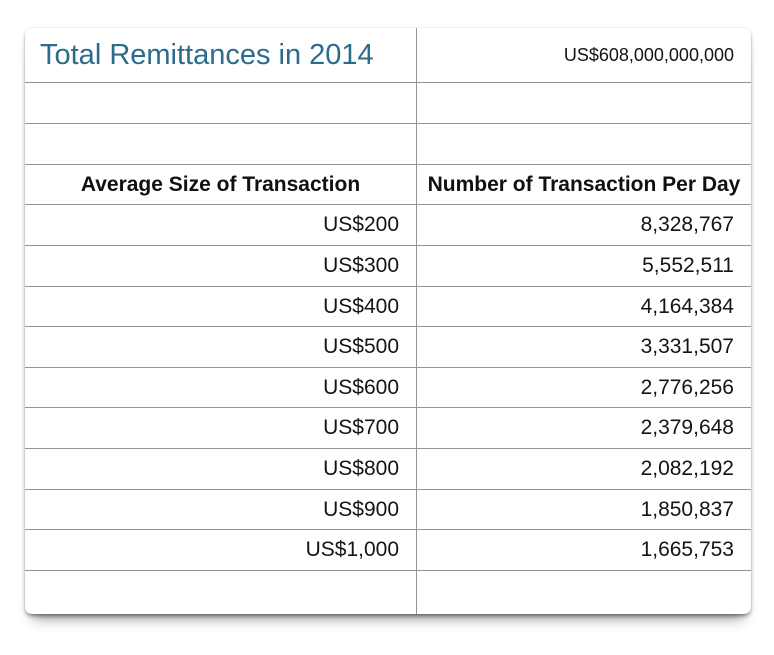 This screenshot has height=655, width=774. I want to click on title-cell: Total Remittances in 2014, so click(221, 55).